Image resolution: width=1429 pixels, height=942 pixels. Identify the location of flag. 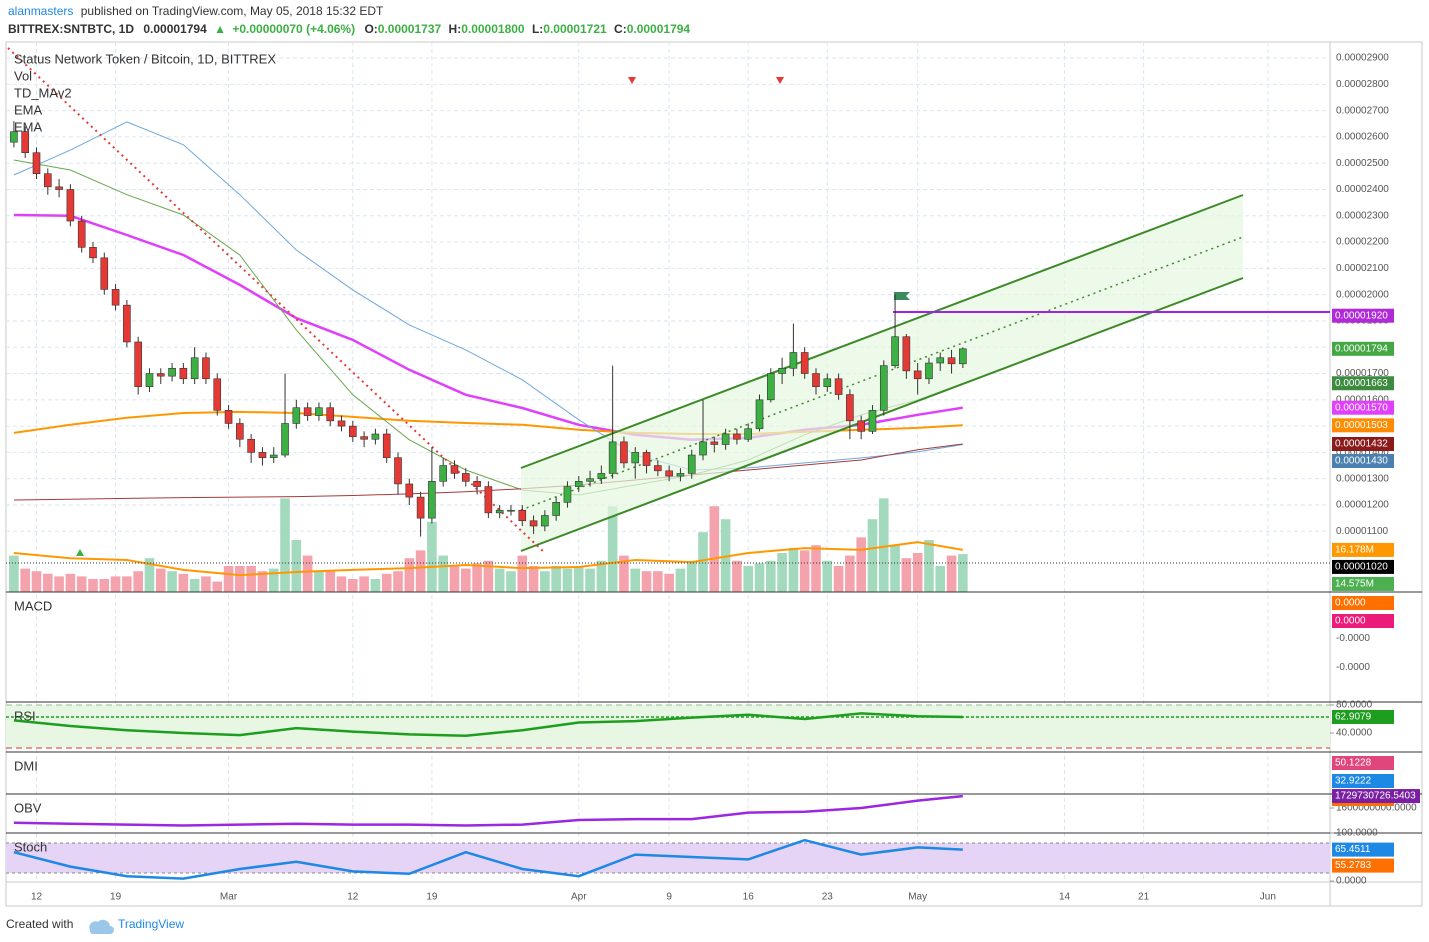
(902, 296).